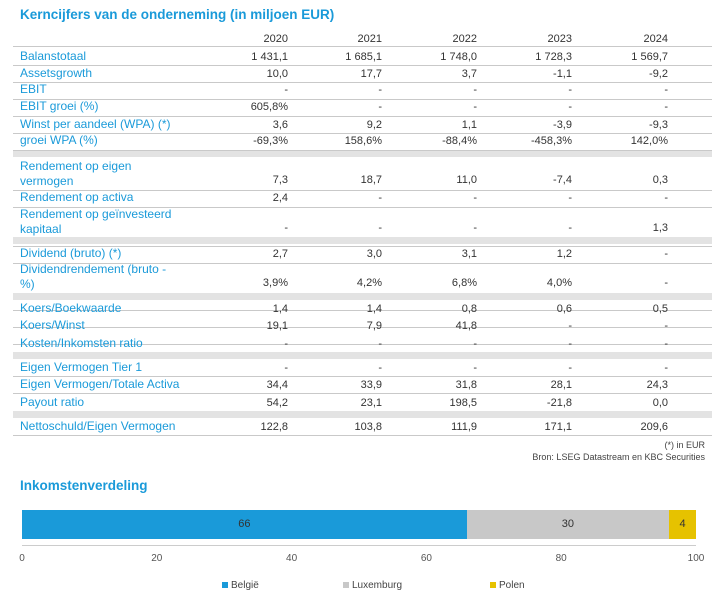  Describe the element at coordinates (98, 426) in the screenshot. I see `row-label: Nettoschuld/Eigen Vermogen` at that location.